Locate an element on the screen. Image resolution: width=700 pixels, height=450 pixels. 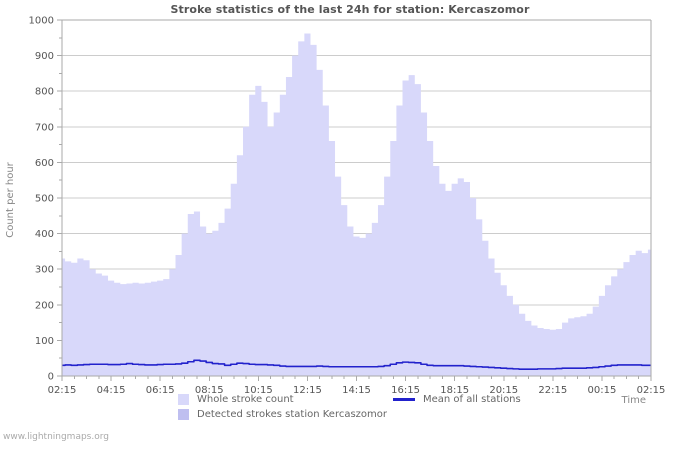
y-tick-label: 800 is located at coordinates (44, 92).